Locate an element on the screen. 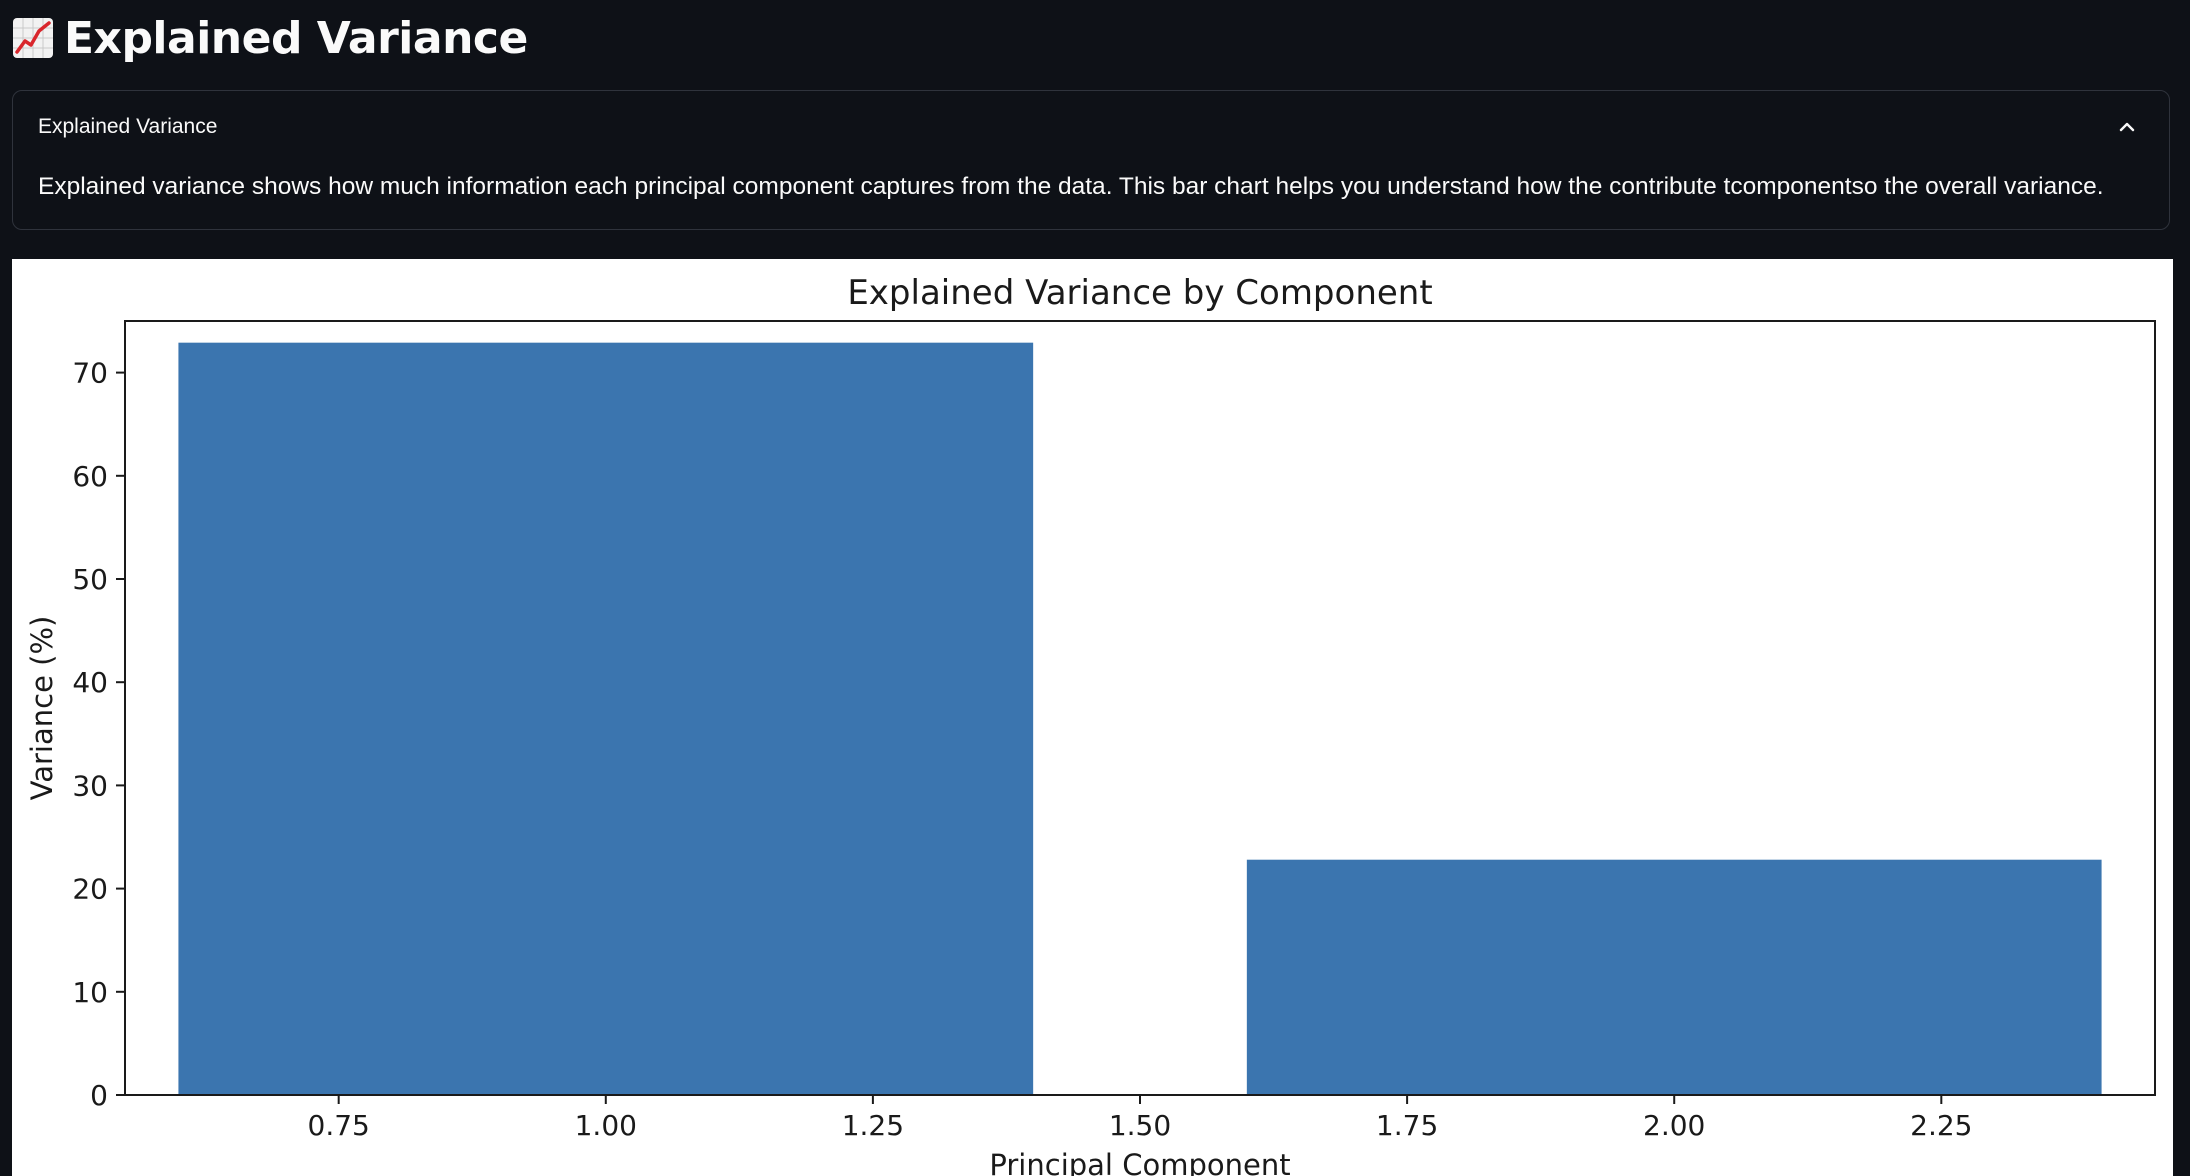  chart-title: Explained Variance by Component is located at coordinates (1139, 293).